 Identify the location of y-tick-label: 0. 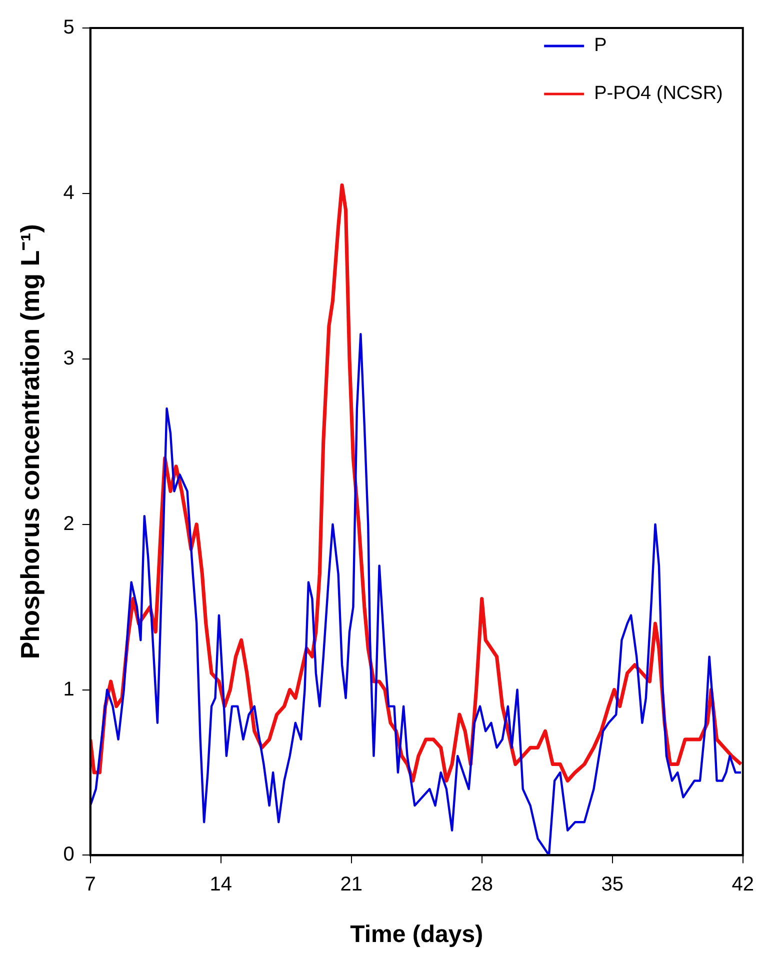
(68, 855).